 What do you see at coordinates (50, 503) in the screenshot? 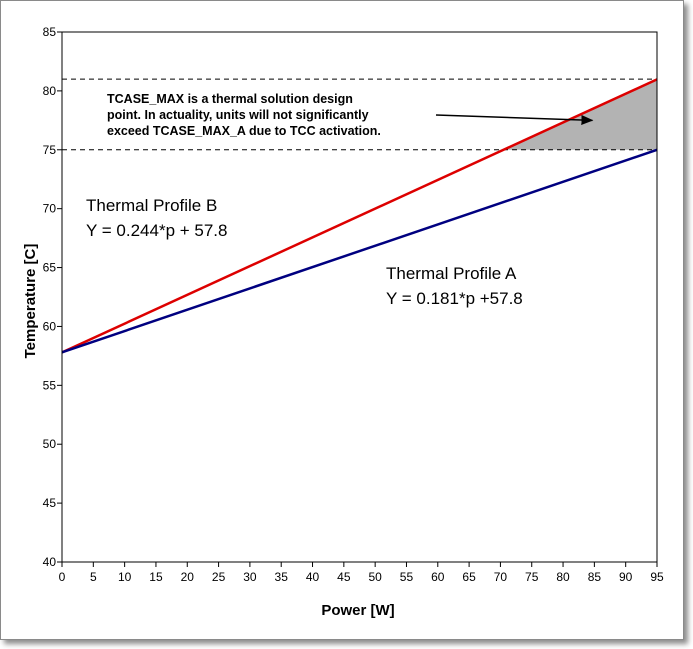
I see `y-tick-label: 45` at bounding box center [50, 503].